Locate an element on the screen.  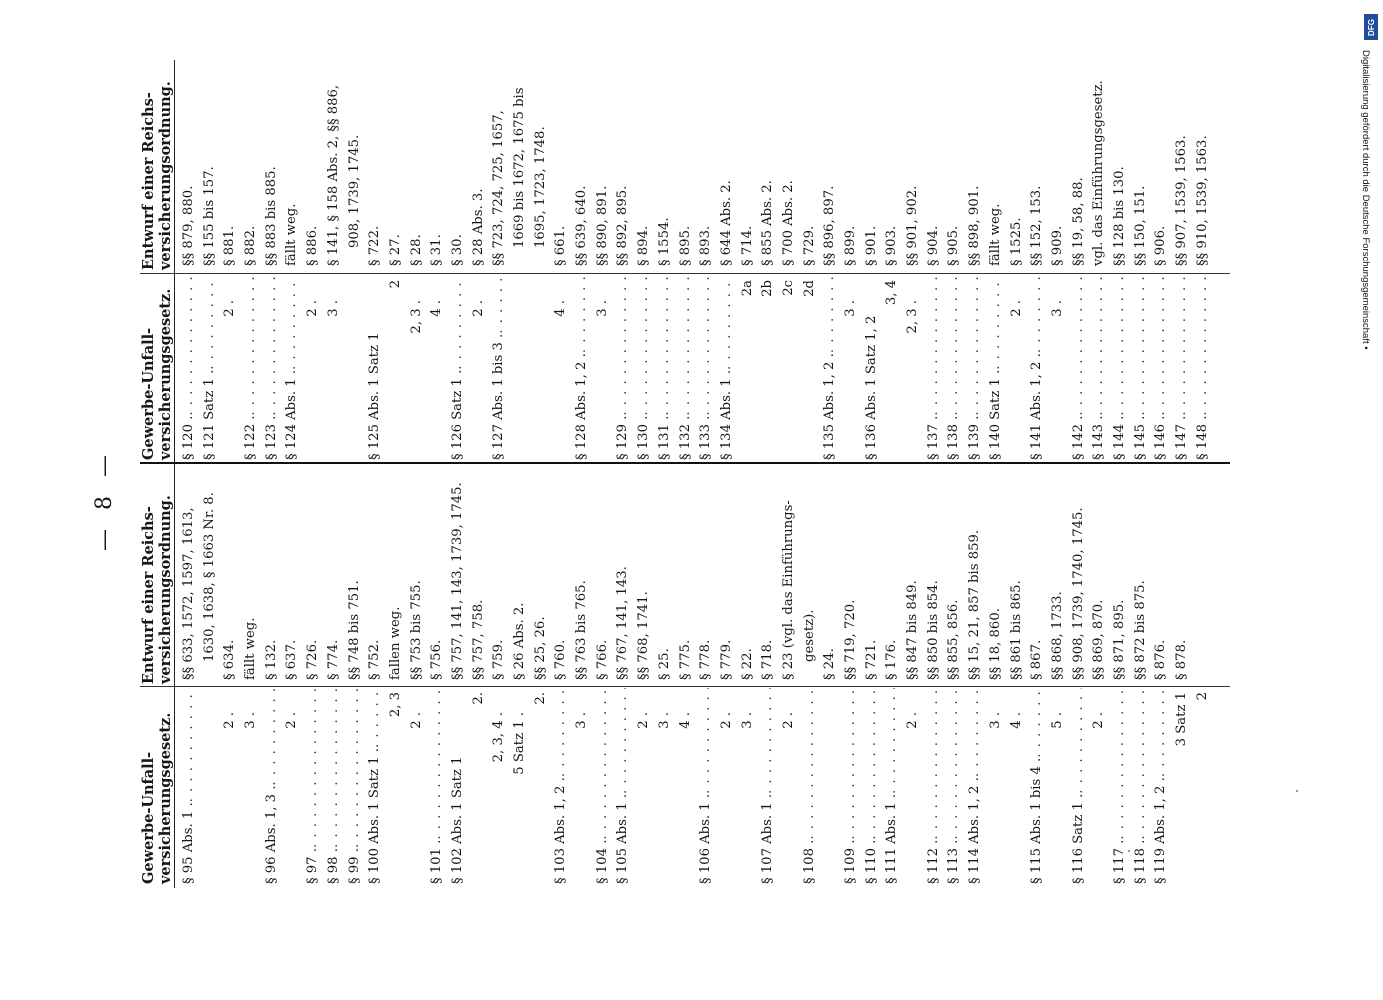
table-row-gewerbe: 2b is located at coordinates (768, 288).